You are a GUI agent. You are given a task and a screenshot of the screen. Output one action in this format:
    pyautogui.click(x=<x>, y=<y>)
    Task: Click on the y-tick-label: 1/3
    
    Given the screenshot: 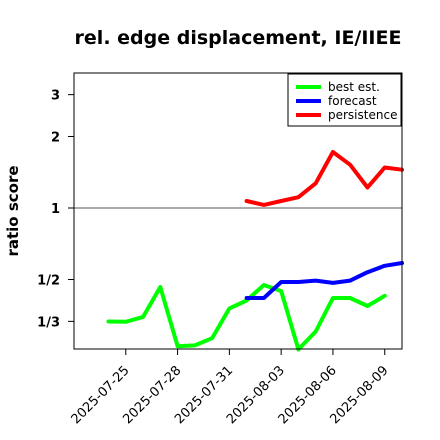 What is the action you would take?
    pyautogui.click(x=48, y=322)
    